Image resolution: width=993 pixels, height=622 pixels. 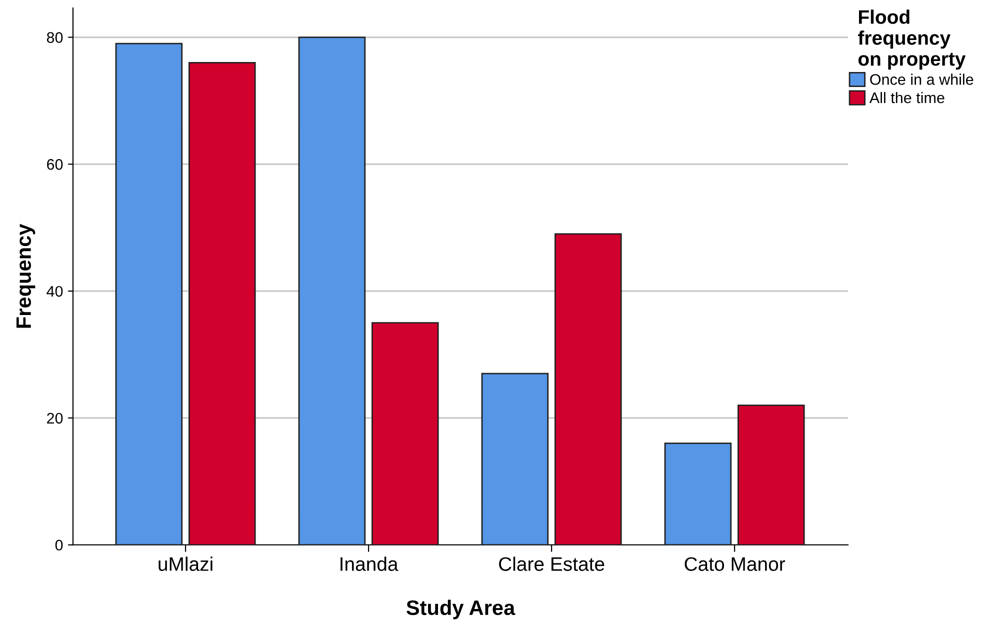 I want to click on x-tick-label: Cato Manor, so click(x=735, y=564).